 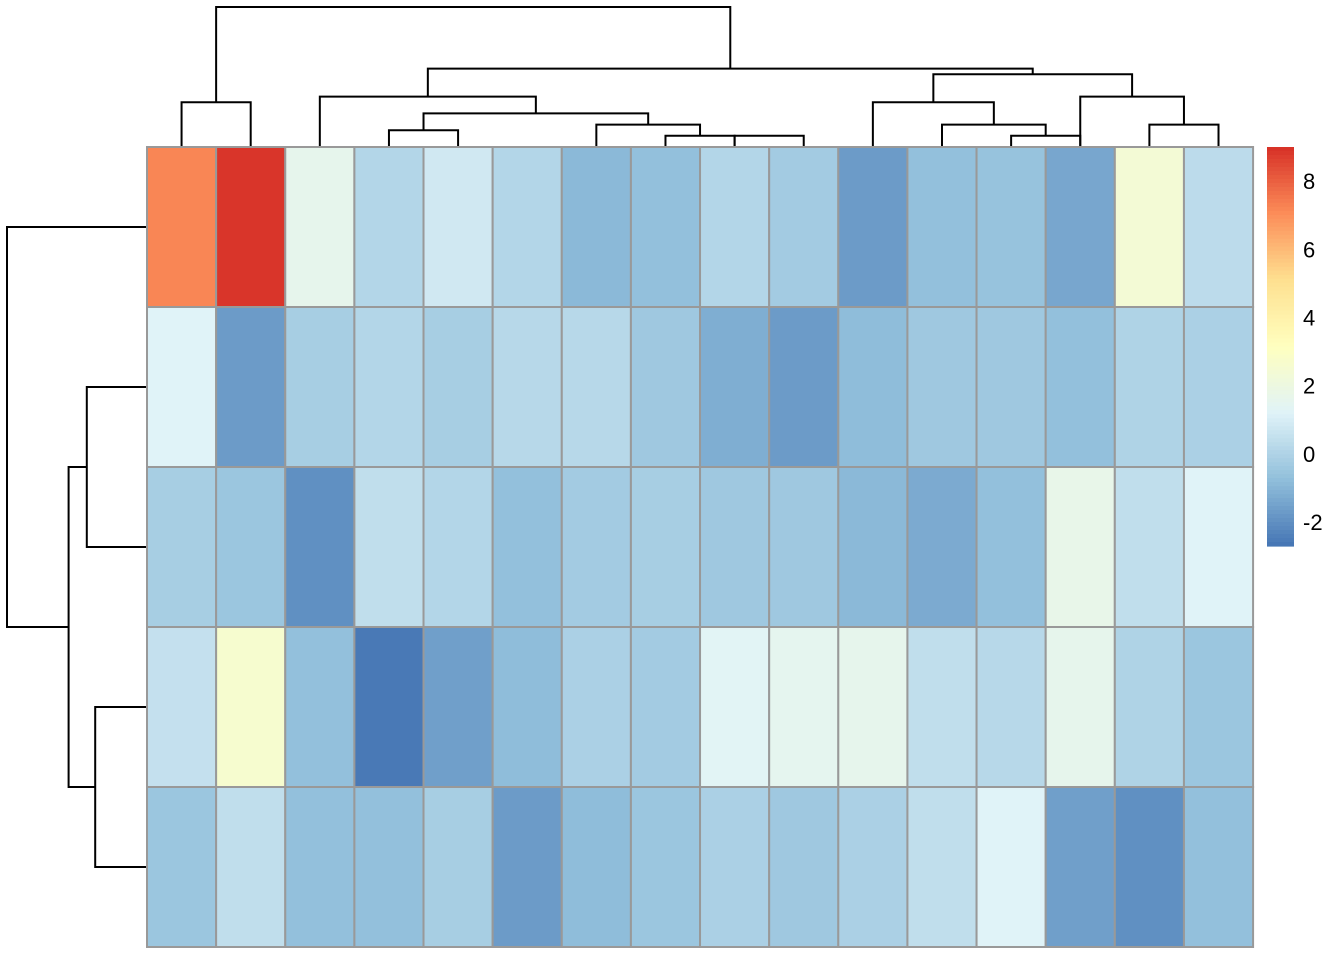 What do you see at coordinates (251, 867) in the screenshot?
I see `heatmap-cell-r5-c2` at bounding box center [251, 867].